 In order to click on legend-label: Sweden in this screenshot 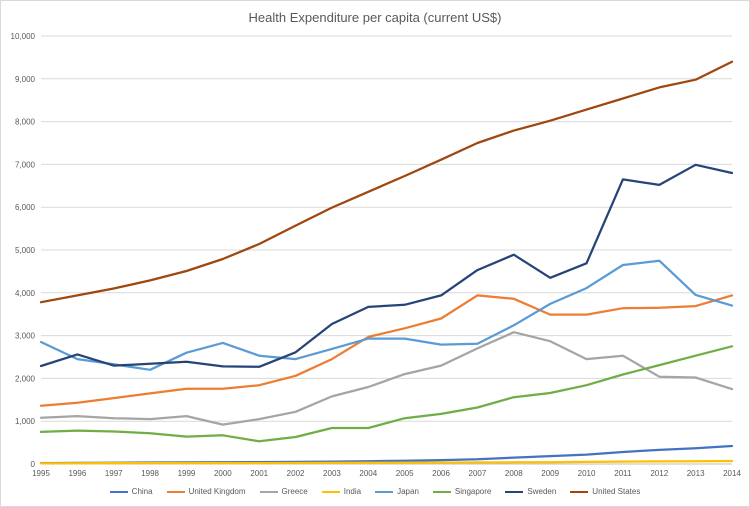, I will do `click(542, 491)`.